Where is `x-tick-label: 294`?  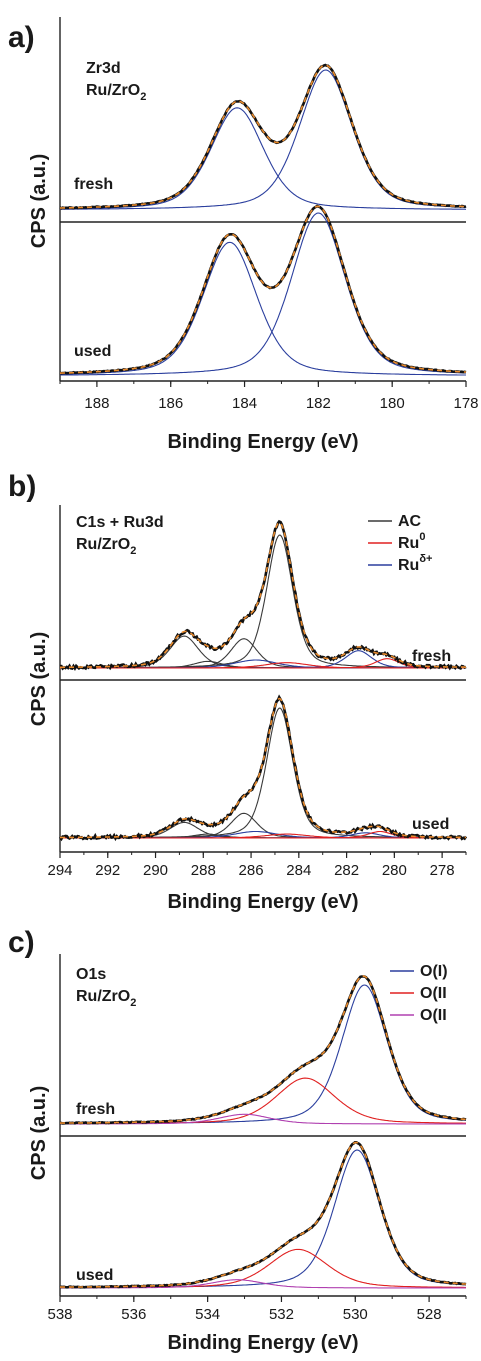
x-tick-label: 294 is located at coordinates (59, 870).